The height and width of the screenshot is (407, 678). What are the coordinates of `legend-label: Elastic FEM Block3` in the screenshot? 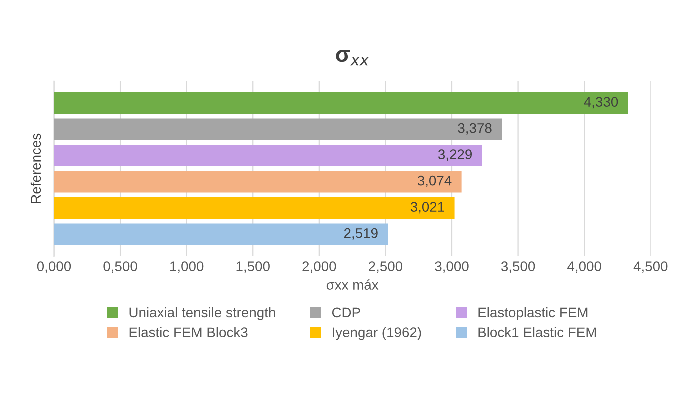 It's located at (189, 332).